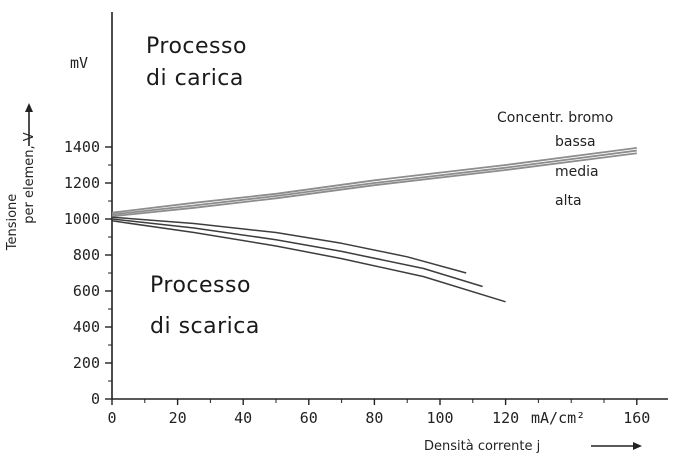 This screenshot has height=456, width=674. What do you see at coordinates (575, 142) in the screenshot?
I see `legend-item-bassa: bassa` at bounding box center [575, 142].